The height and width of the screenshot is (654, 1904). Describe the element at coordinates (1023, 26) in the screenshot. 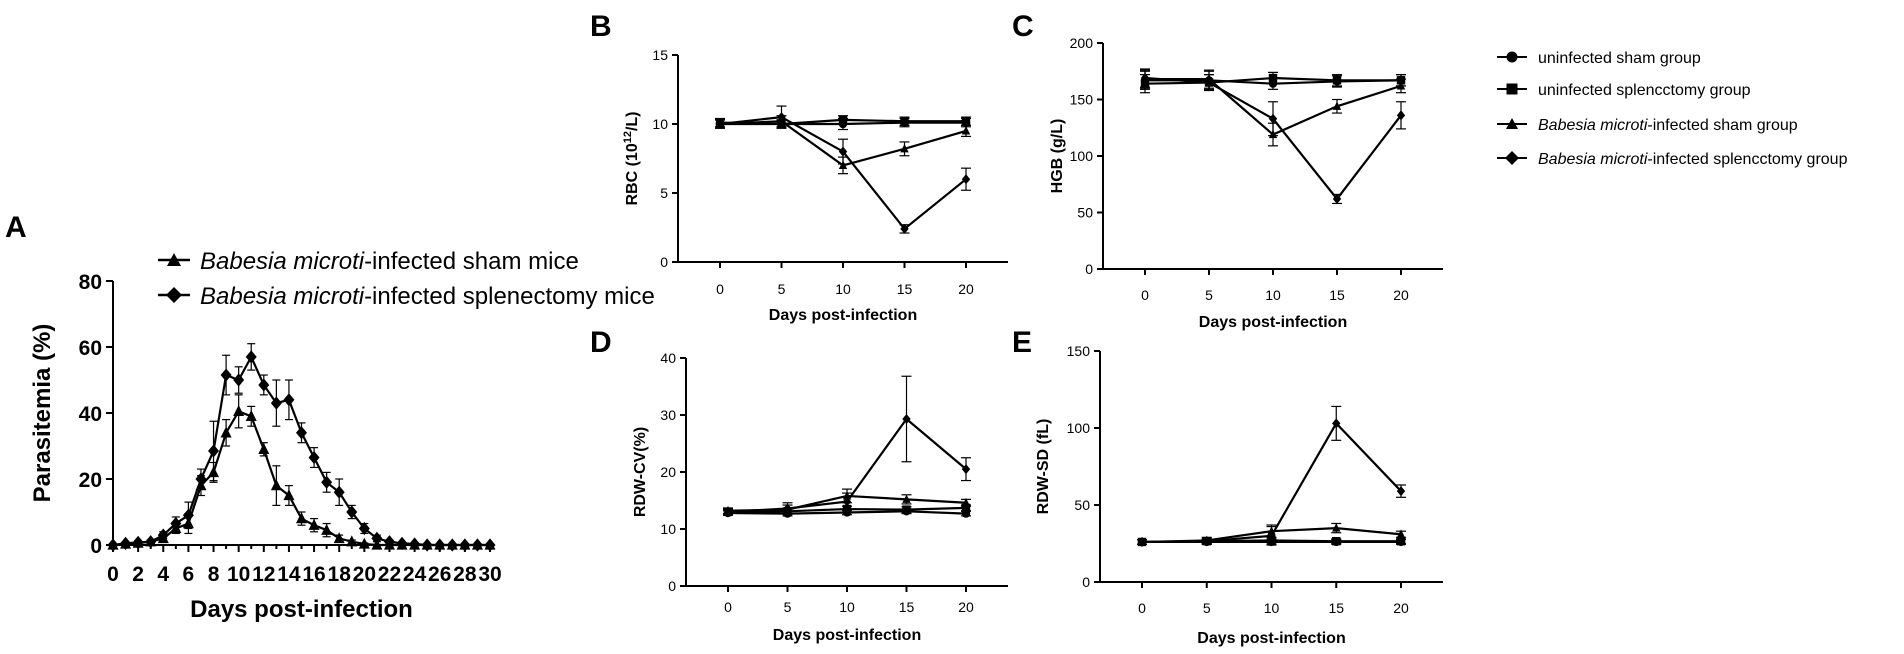

I see `panel-label-c: C` at that location.